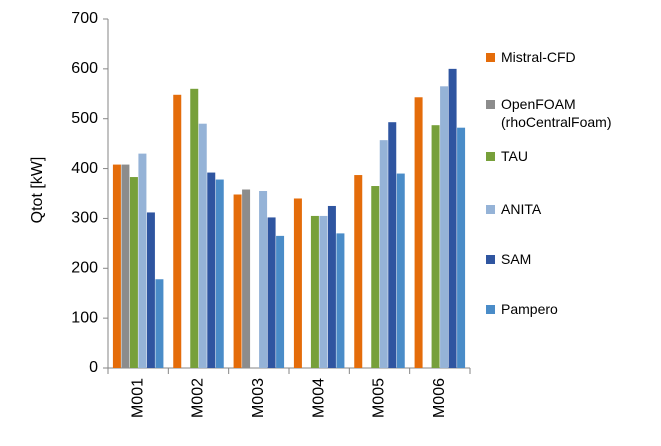  I want to click on y-tick-label: 600, so click(84, 68).